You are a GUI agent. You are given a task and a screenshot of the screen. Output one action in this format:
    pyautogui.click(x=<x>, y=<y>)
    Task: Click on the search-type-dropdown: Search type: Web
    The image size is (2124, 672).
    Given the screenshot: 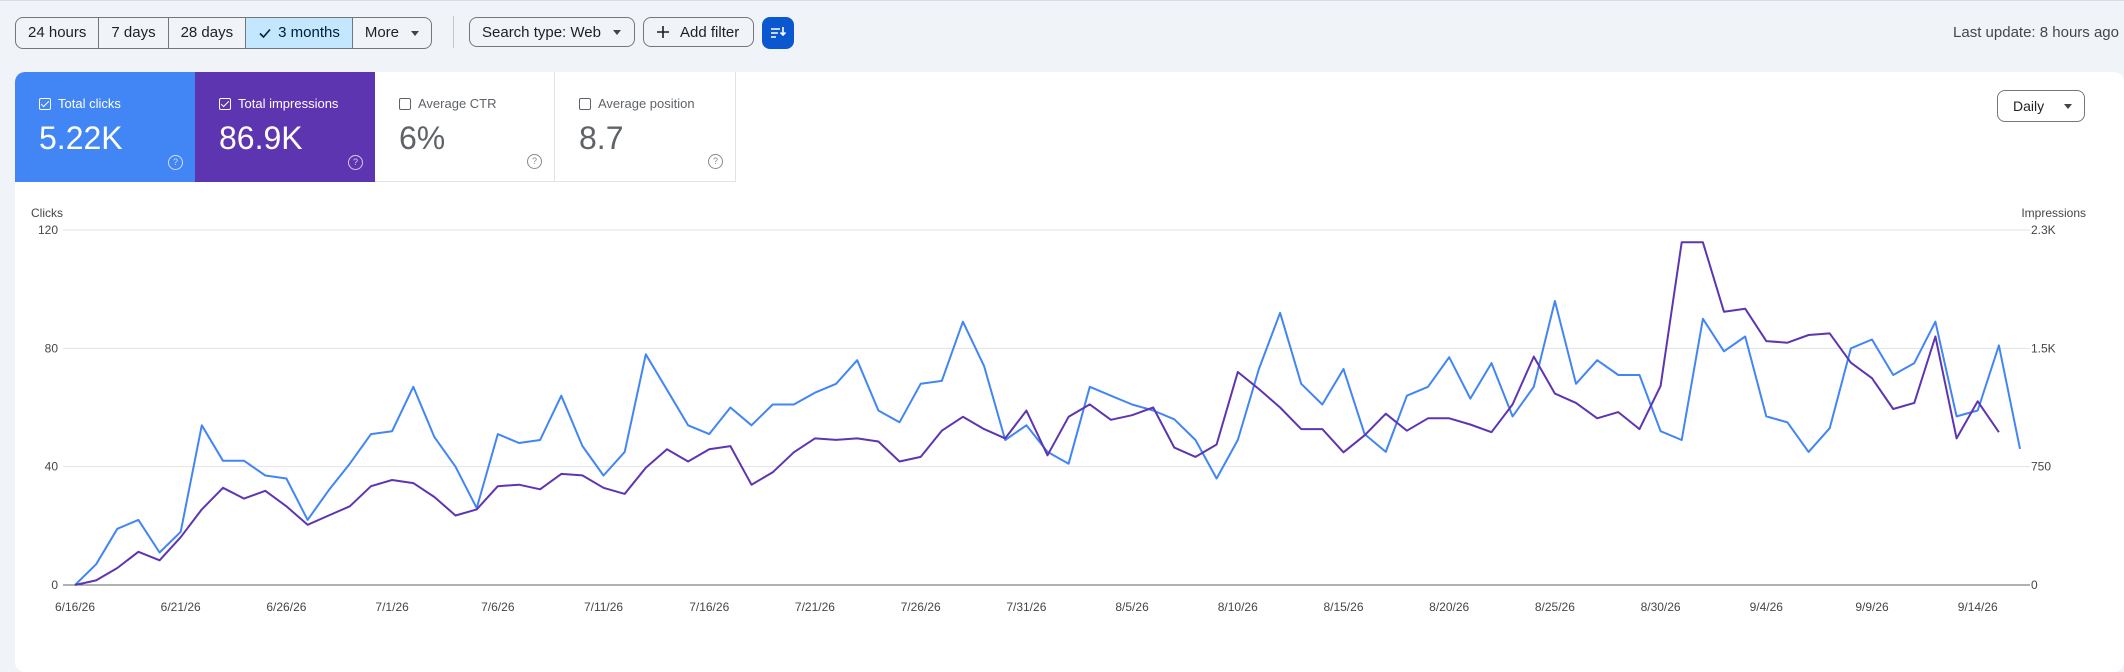 What is the action you would take?
    pyautogui.click(x=552, y=32)
    